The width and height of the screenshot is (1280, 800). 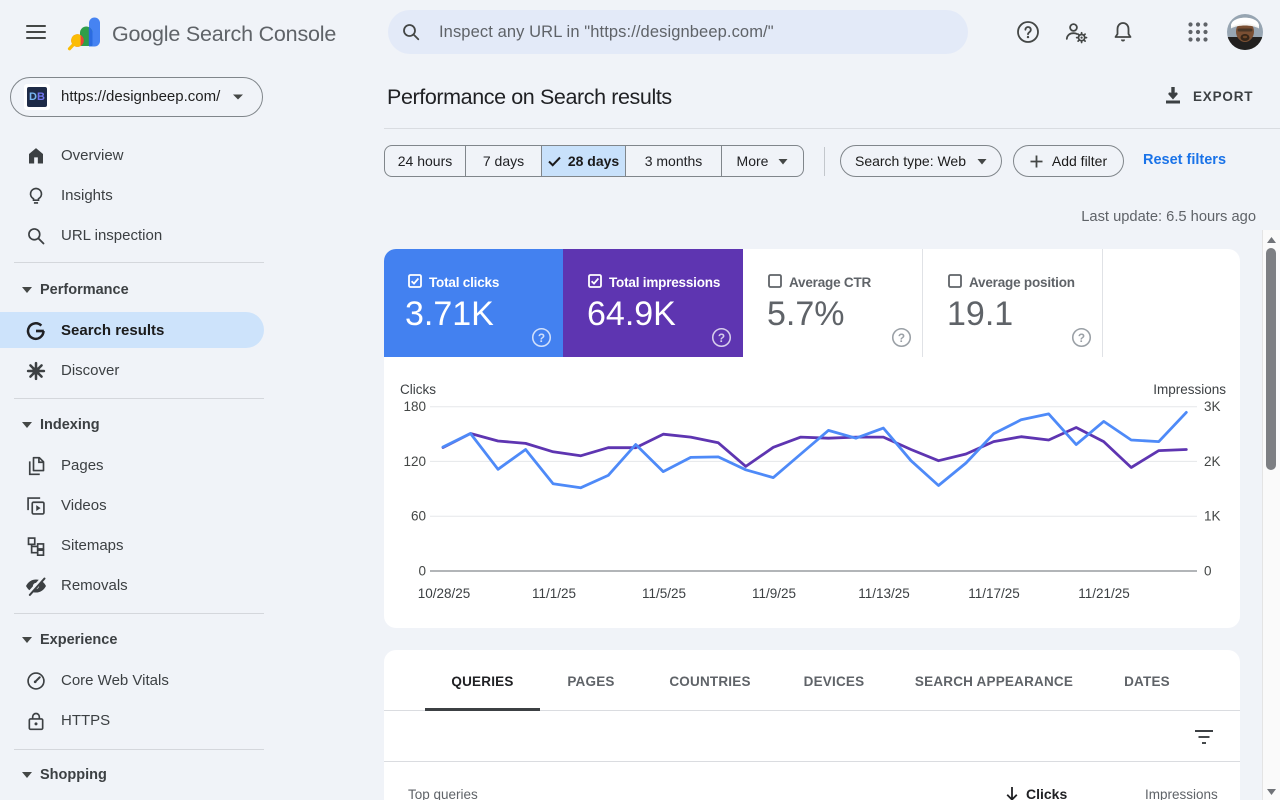 I want to click on svg-text: 2K, so click(x=1212, y=461).